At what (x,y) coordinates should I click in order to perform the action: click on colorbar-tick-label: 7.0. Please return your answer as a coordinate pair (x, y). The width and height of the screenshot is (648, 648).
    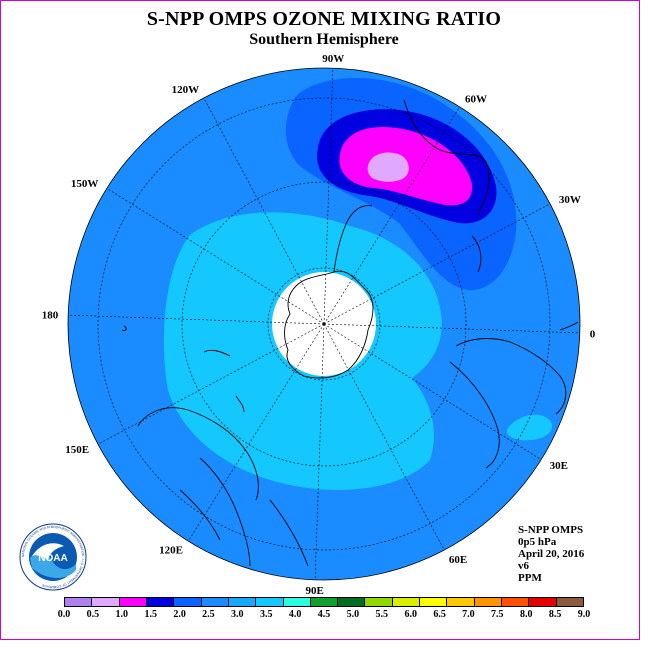
    Looking at the image, I should click on (468, 614).